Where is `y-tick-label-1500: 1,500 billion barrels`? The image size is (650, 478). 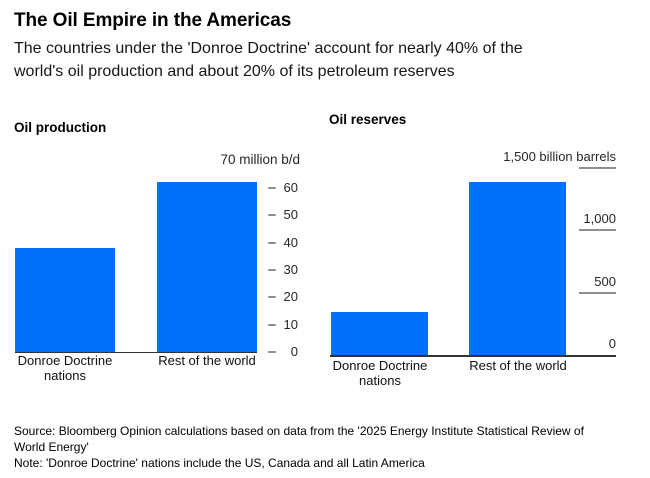
y-tick-label-1500: 1,500 billion barrels is located at coordinates (559, 156).